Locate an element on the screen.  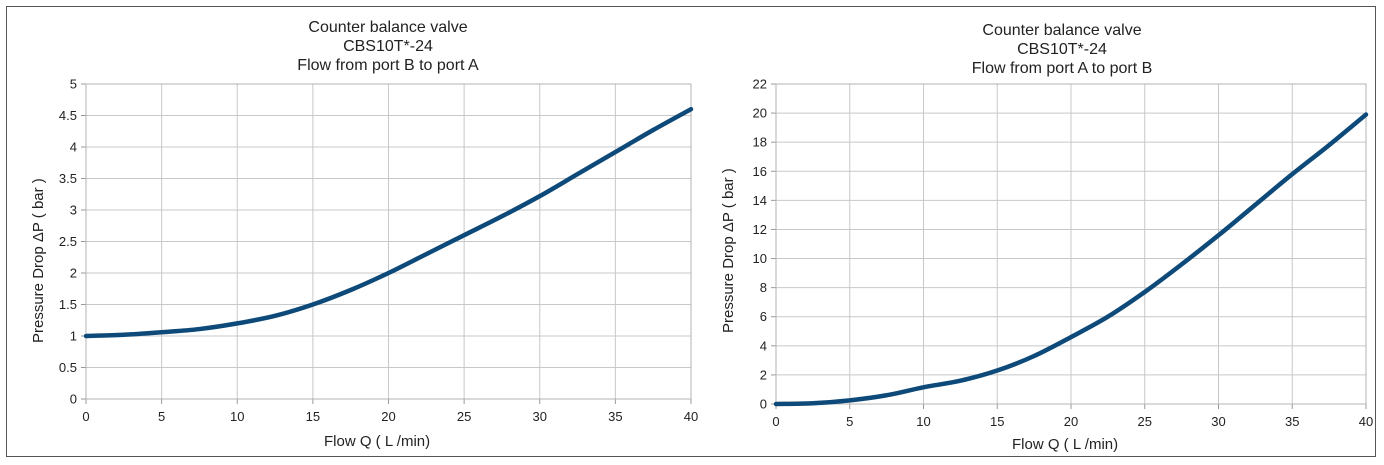
chart-right-y-tick-label: 14 is located at coordinates (760, 200).